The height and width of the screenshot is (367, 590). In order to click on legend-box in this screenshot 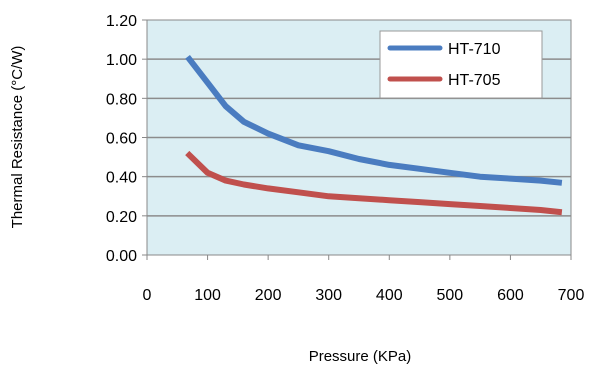, I will do `click(461, 64)`.